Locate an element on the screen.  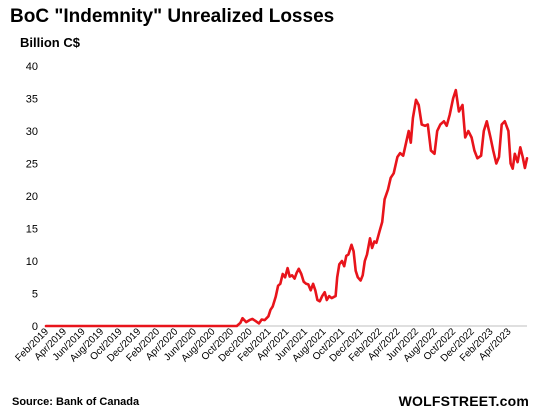
y-axis-label: Billion C$ is located at coordinates (50, 42).